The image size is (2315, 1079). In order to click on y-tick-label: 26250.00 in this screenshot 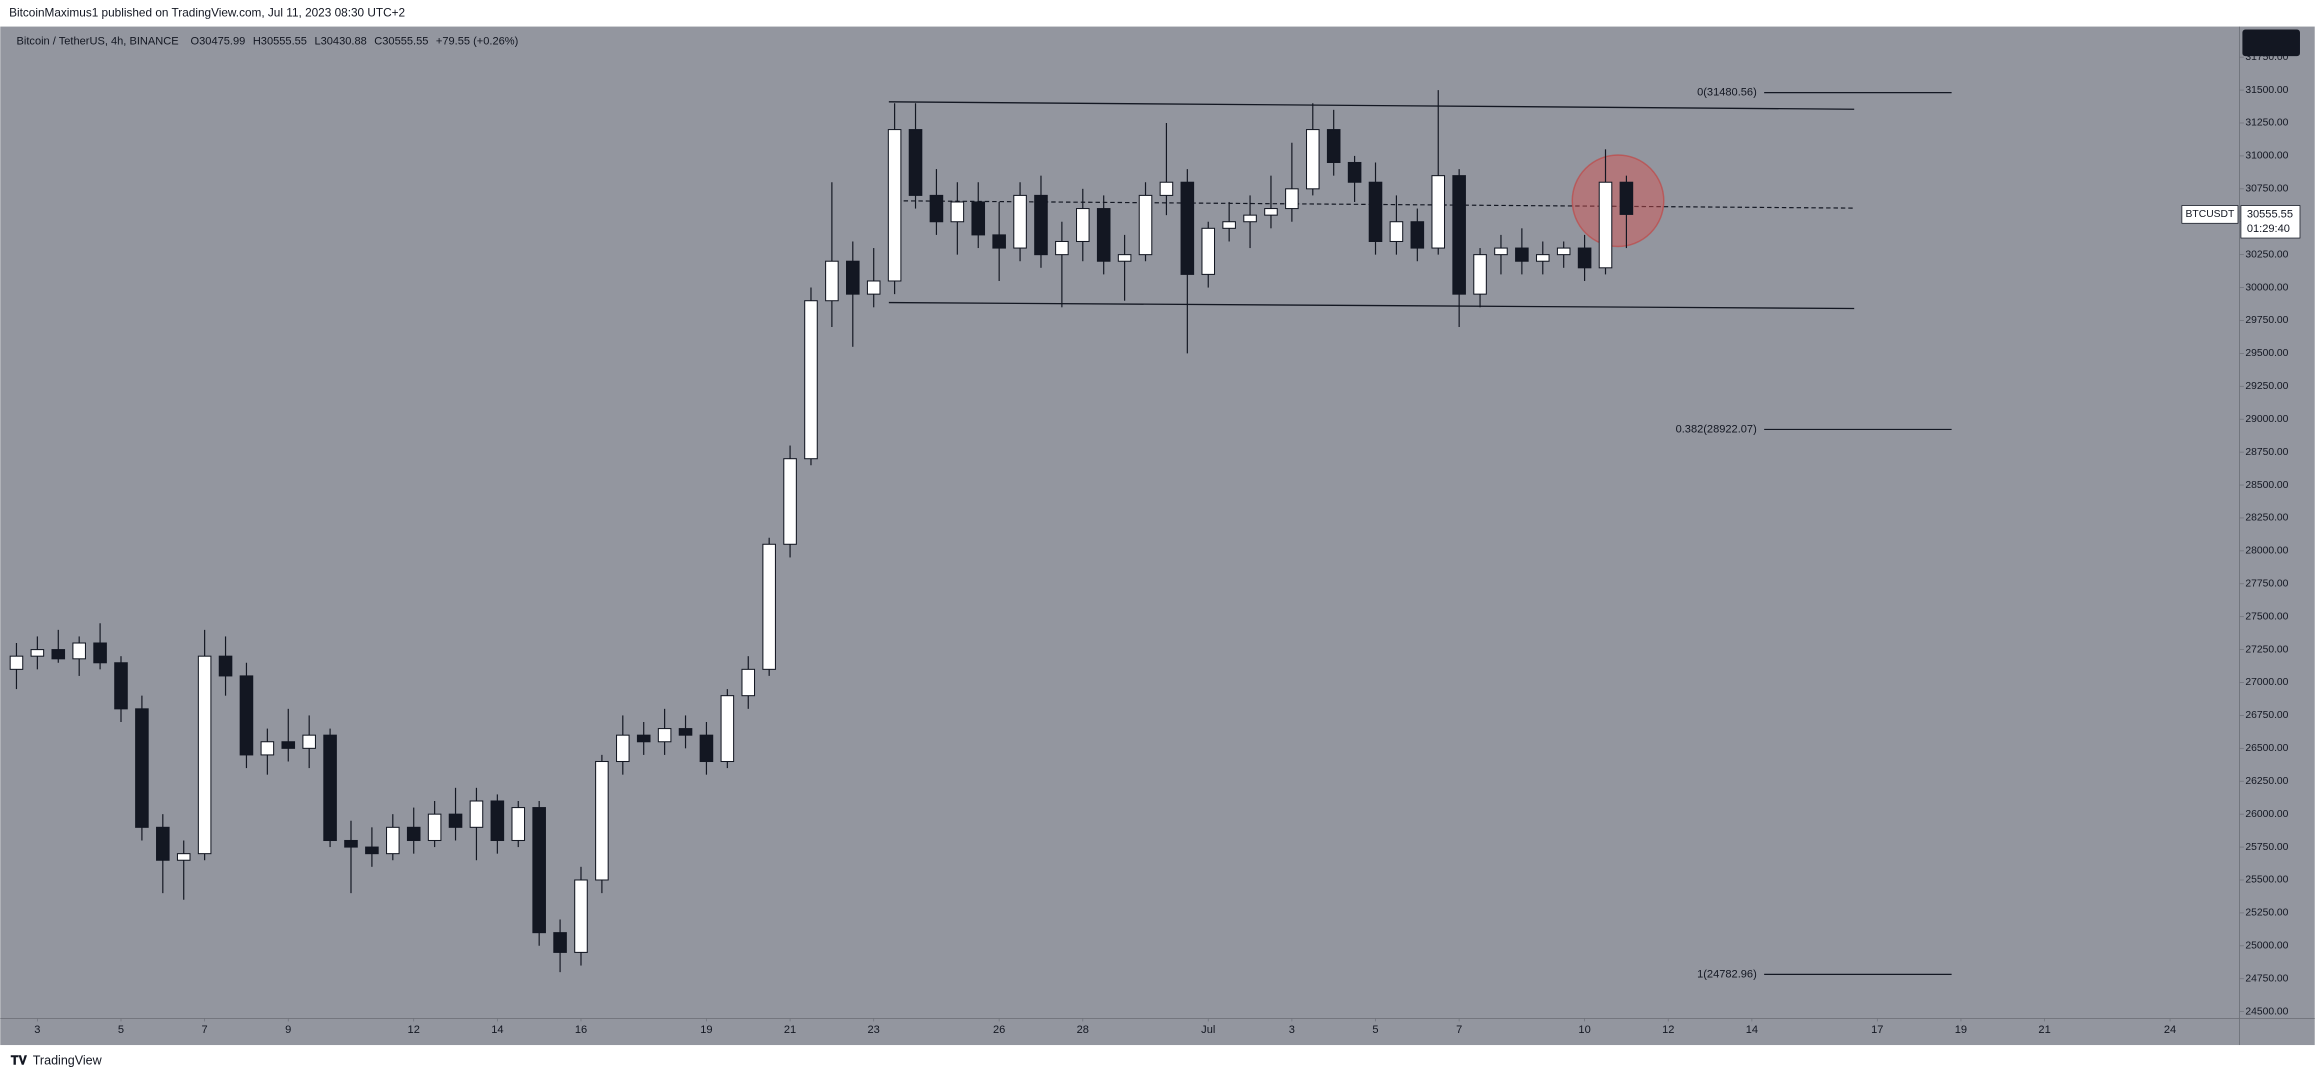, I will do `click(2266, 781)`.